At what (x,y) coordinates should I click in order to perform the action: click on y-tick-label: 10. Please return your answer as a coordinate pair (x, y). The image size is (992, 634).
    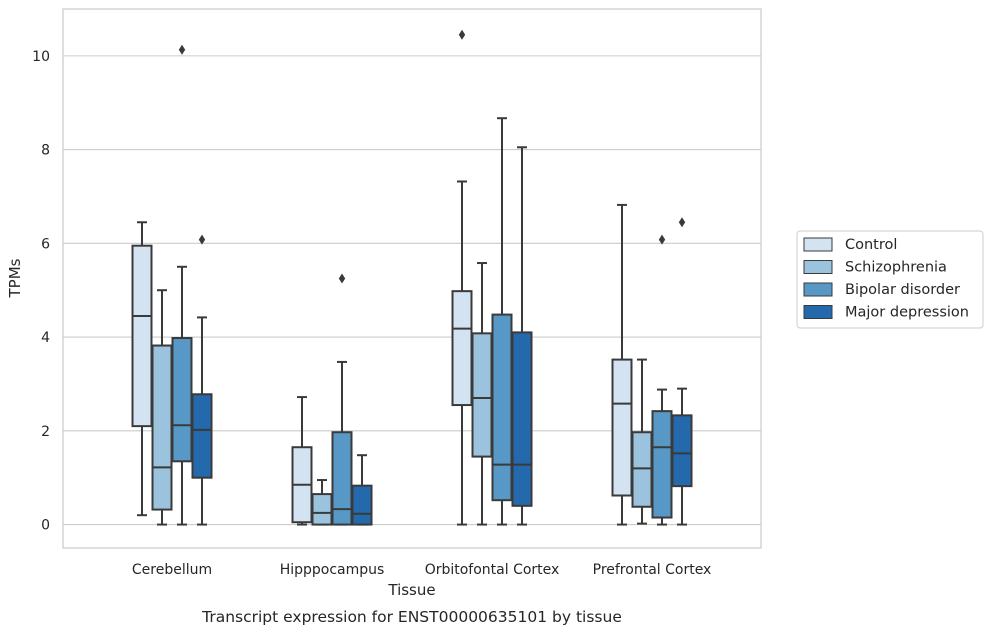
    Looking at the image, I should click on (41, 57).